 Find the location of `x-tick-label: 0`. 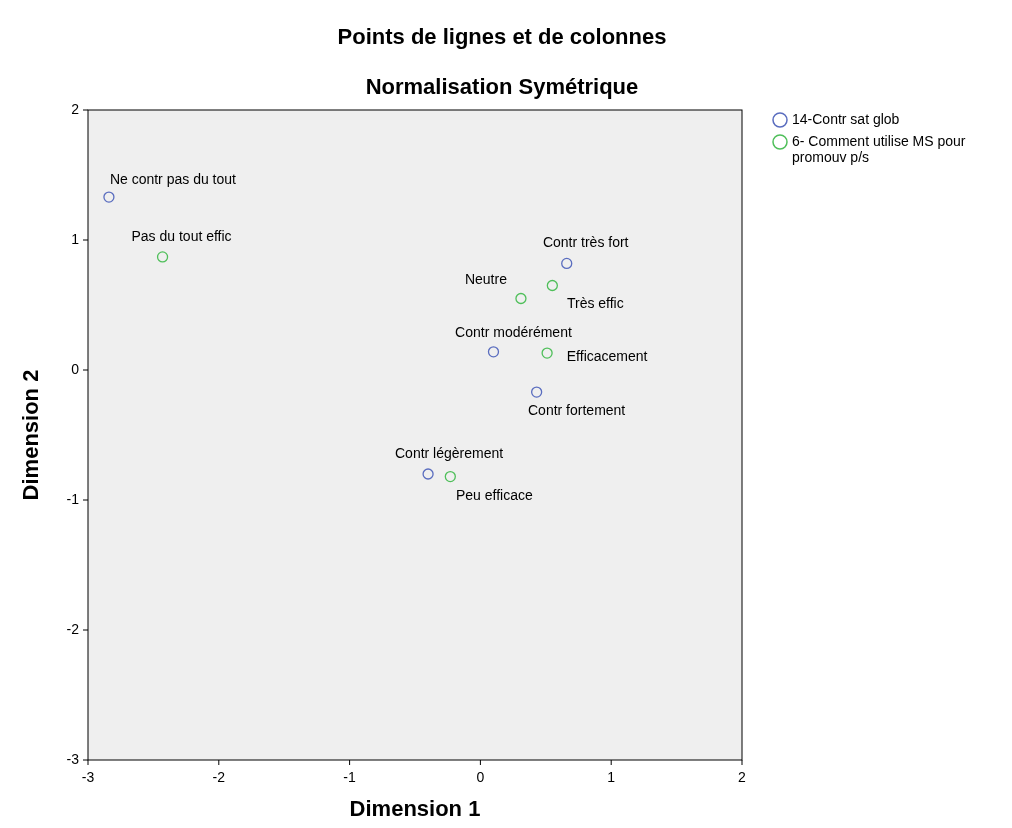

x-tick-label: 0 is located at coordinates (480, 777).